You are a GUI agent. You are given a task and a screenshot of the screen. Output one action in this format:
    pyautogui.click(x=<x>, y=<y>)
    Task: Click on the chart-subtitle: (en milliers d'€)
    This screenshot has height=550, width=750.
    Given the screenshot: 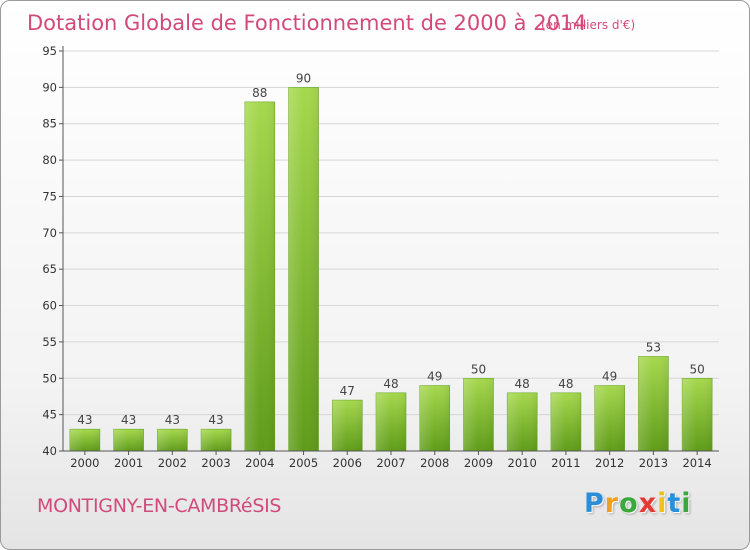 What is the action you would take?
    pyautogui.click(x=588, y=25)
    